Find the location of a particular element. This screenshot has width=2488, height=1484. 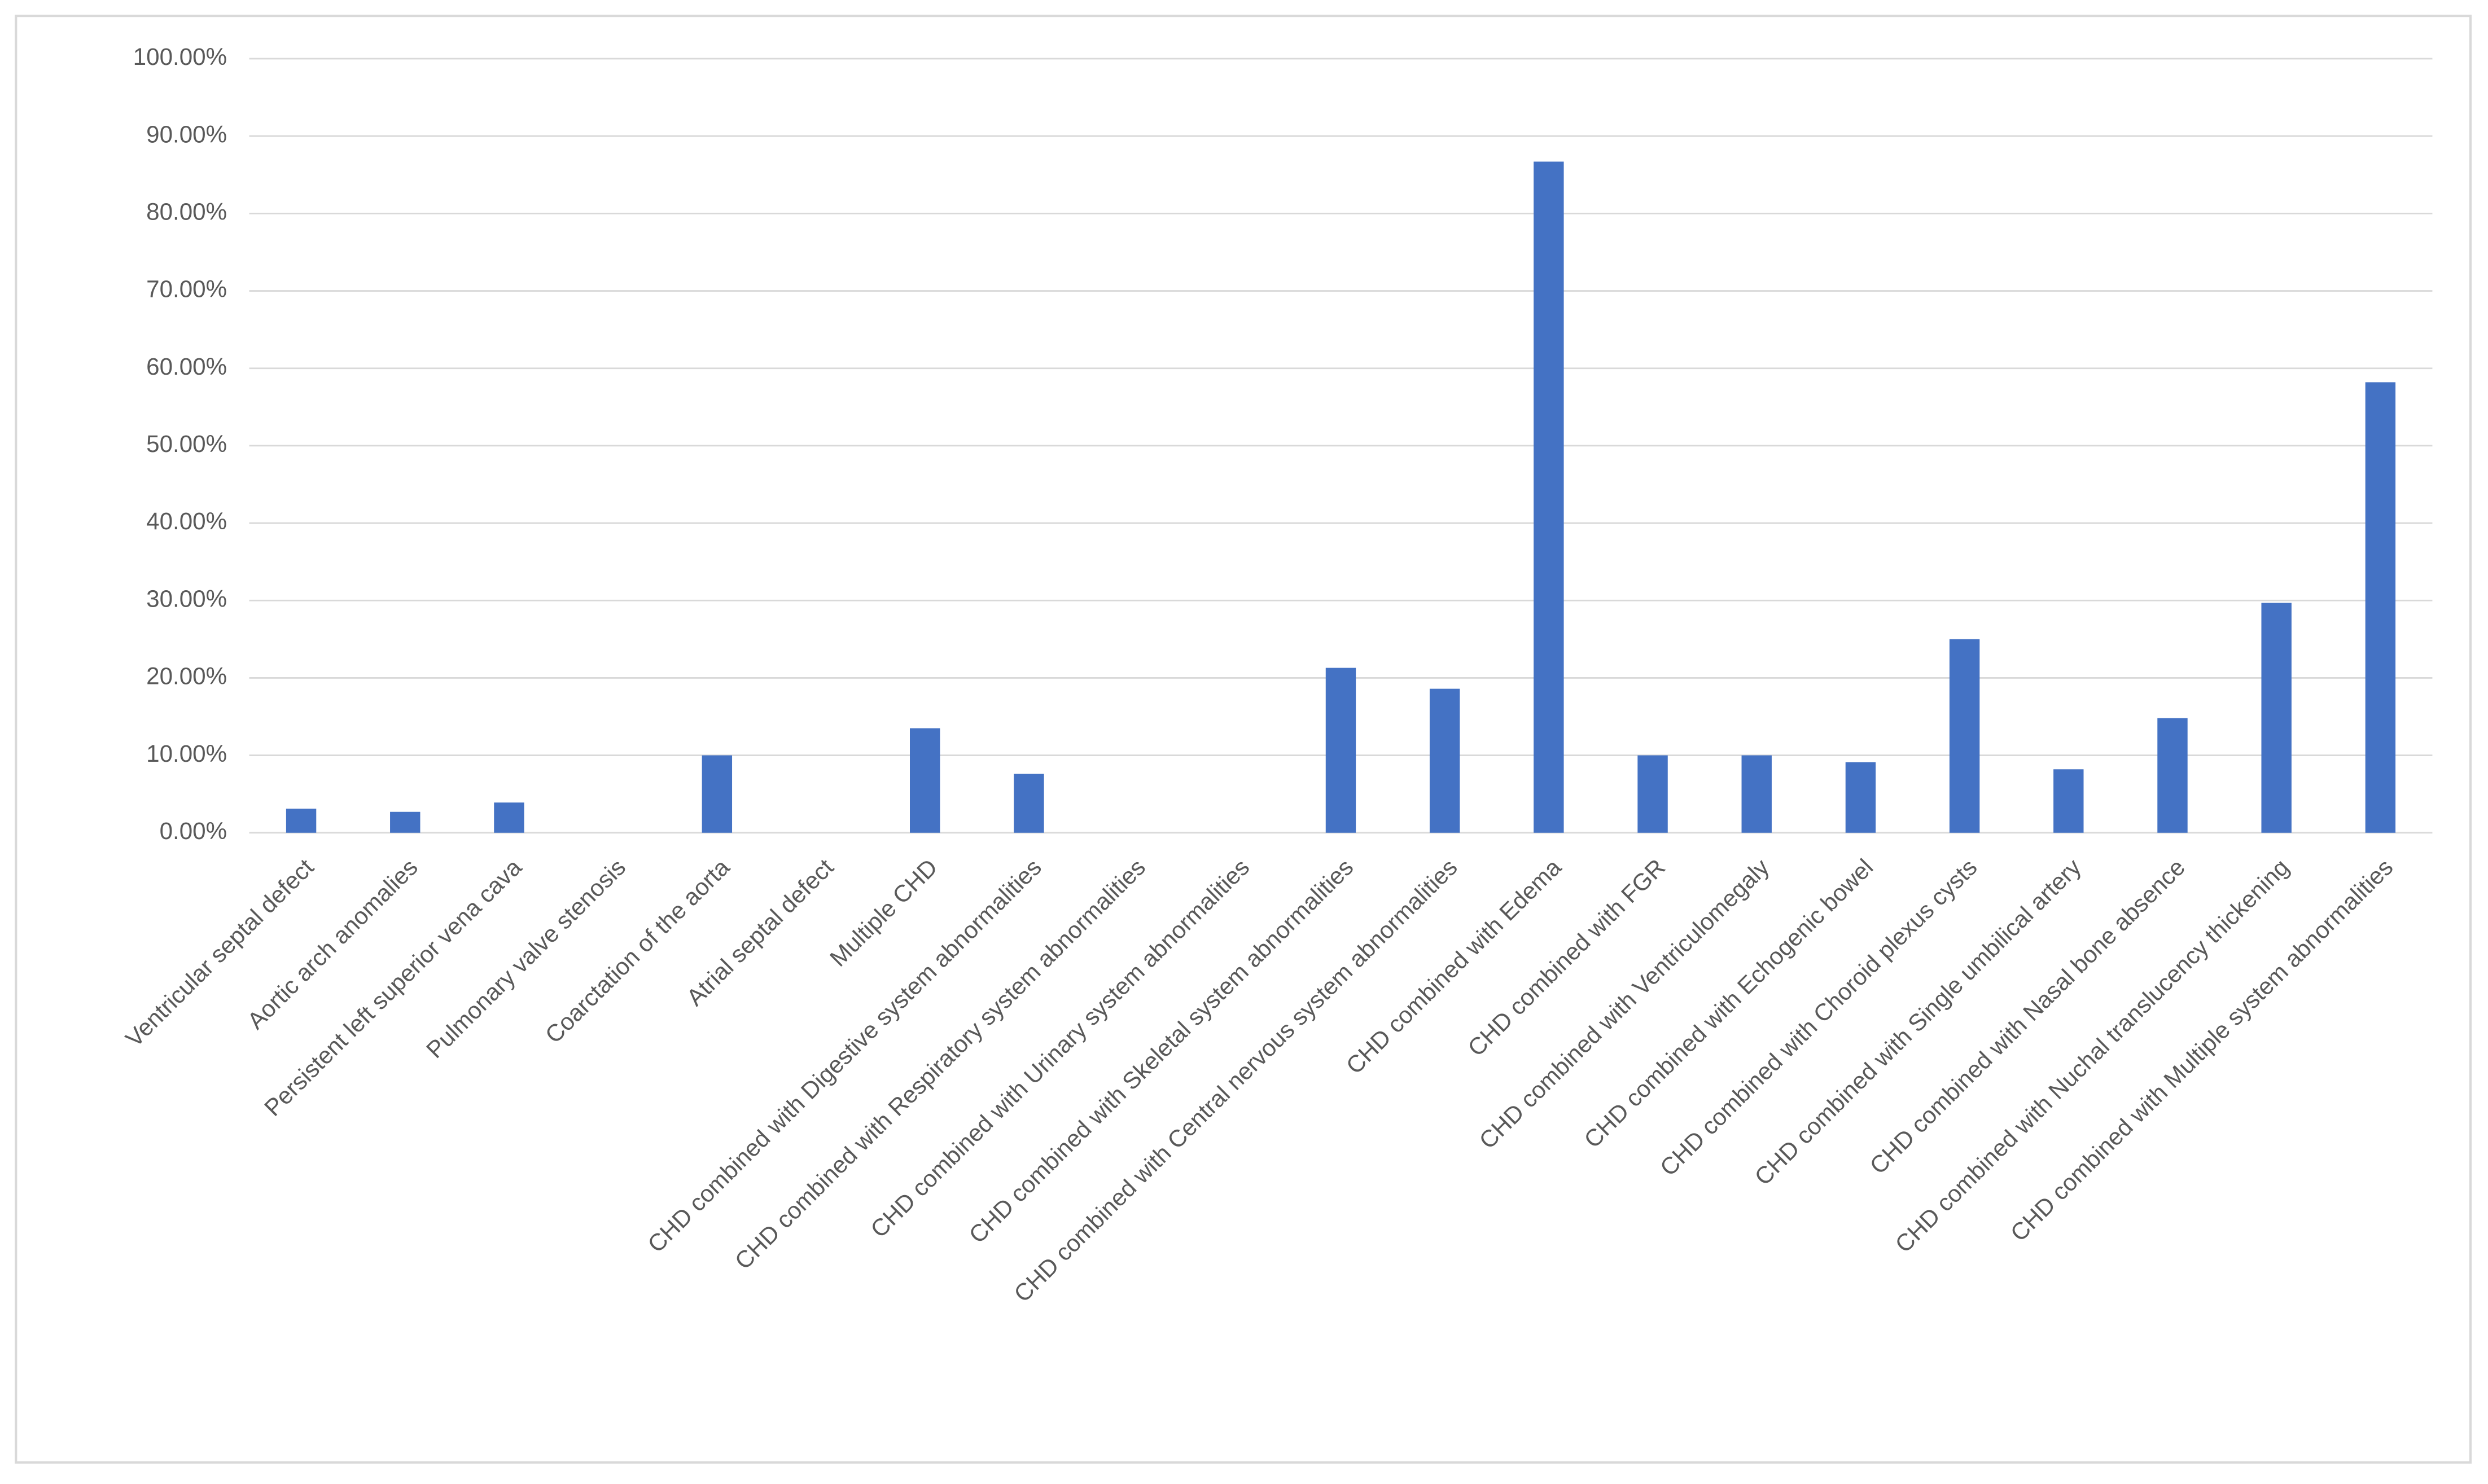

y-tick-label: 40.00% is located at coordinates (186, 521).